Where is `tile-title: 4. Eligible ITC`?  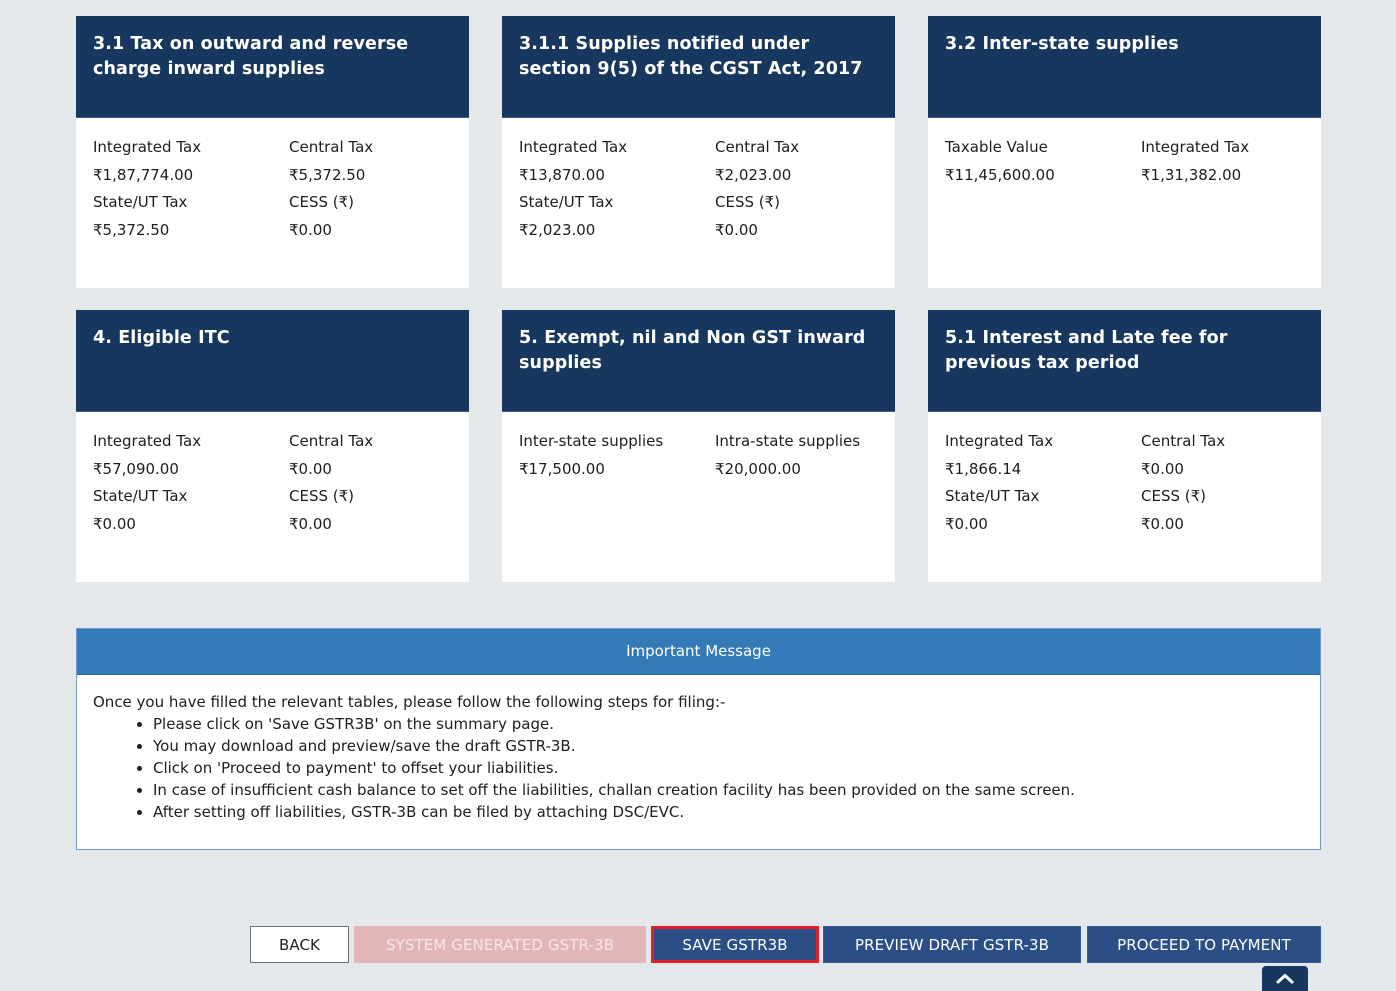
tile-title: 4. Eligible ITC is located at coordinates (272, 361).